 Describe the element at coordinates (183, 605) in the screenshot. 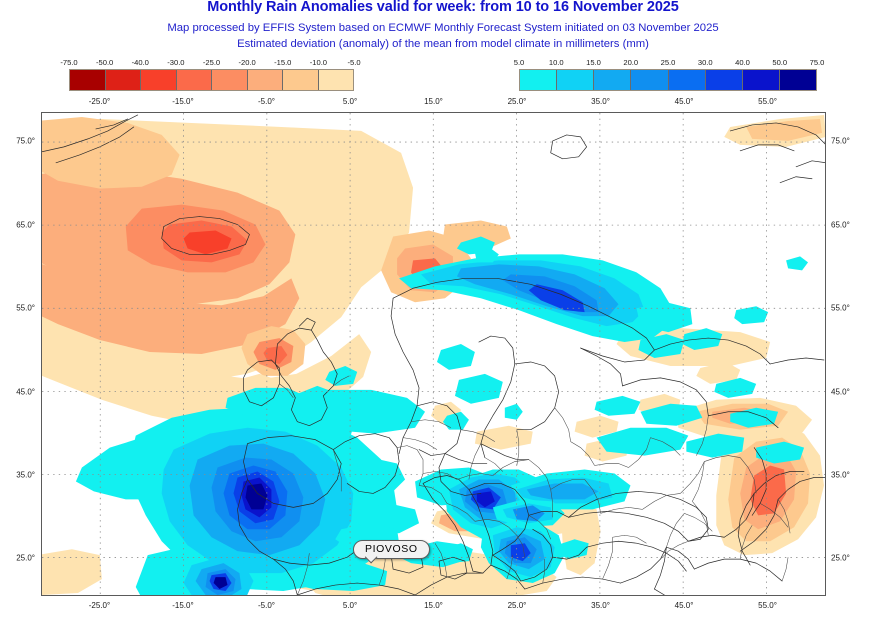

I see `lon-tick-label-bottom: -15.0°` at that location.